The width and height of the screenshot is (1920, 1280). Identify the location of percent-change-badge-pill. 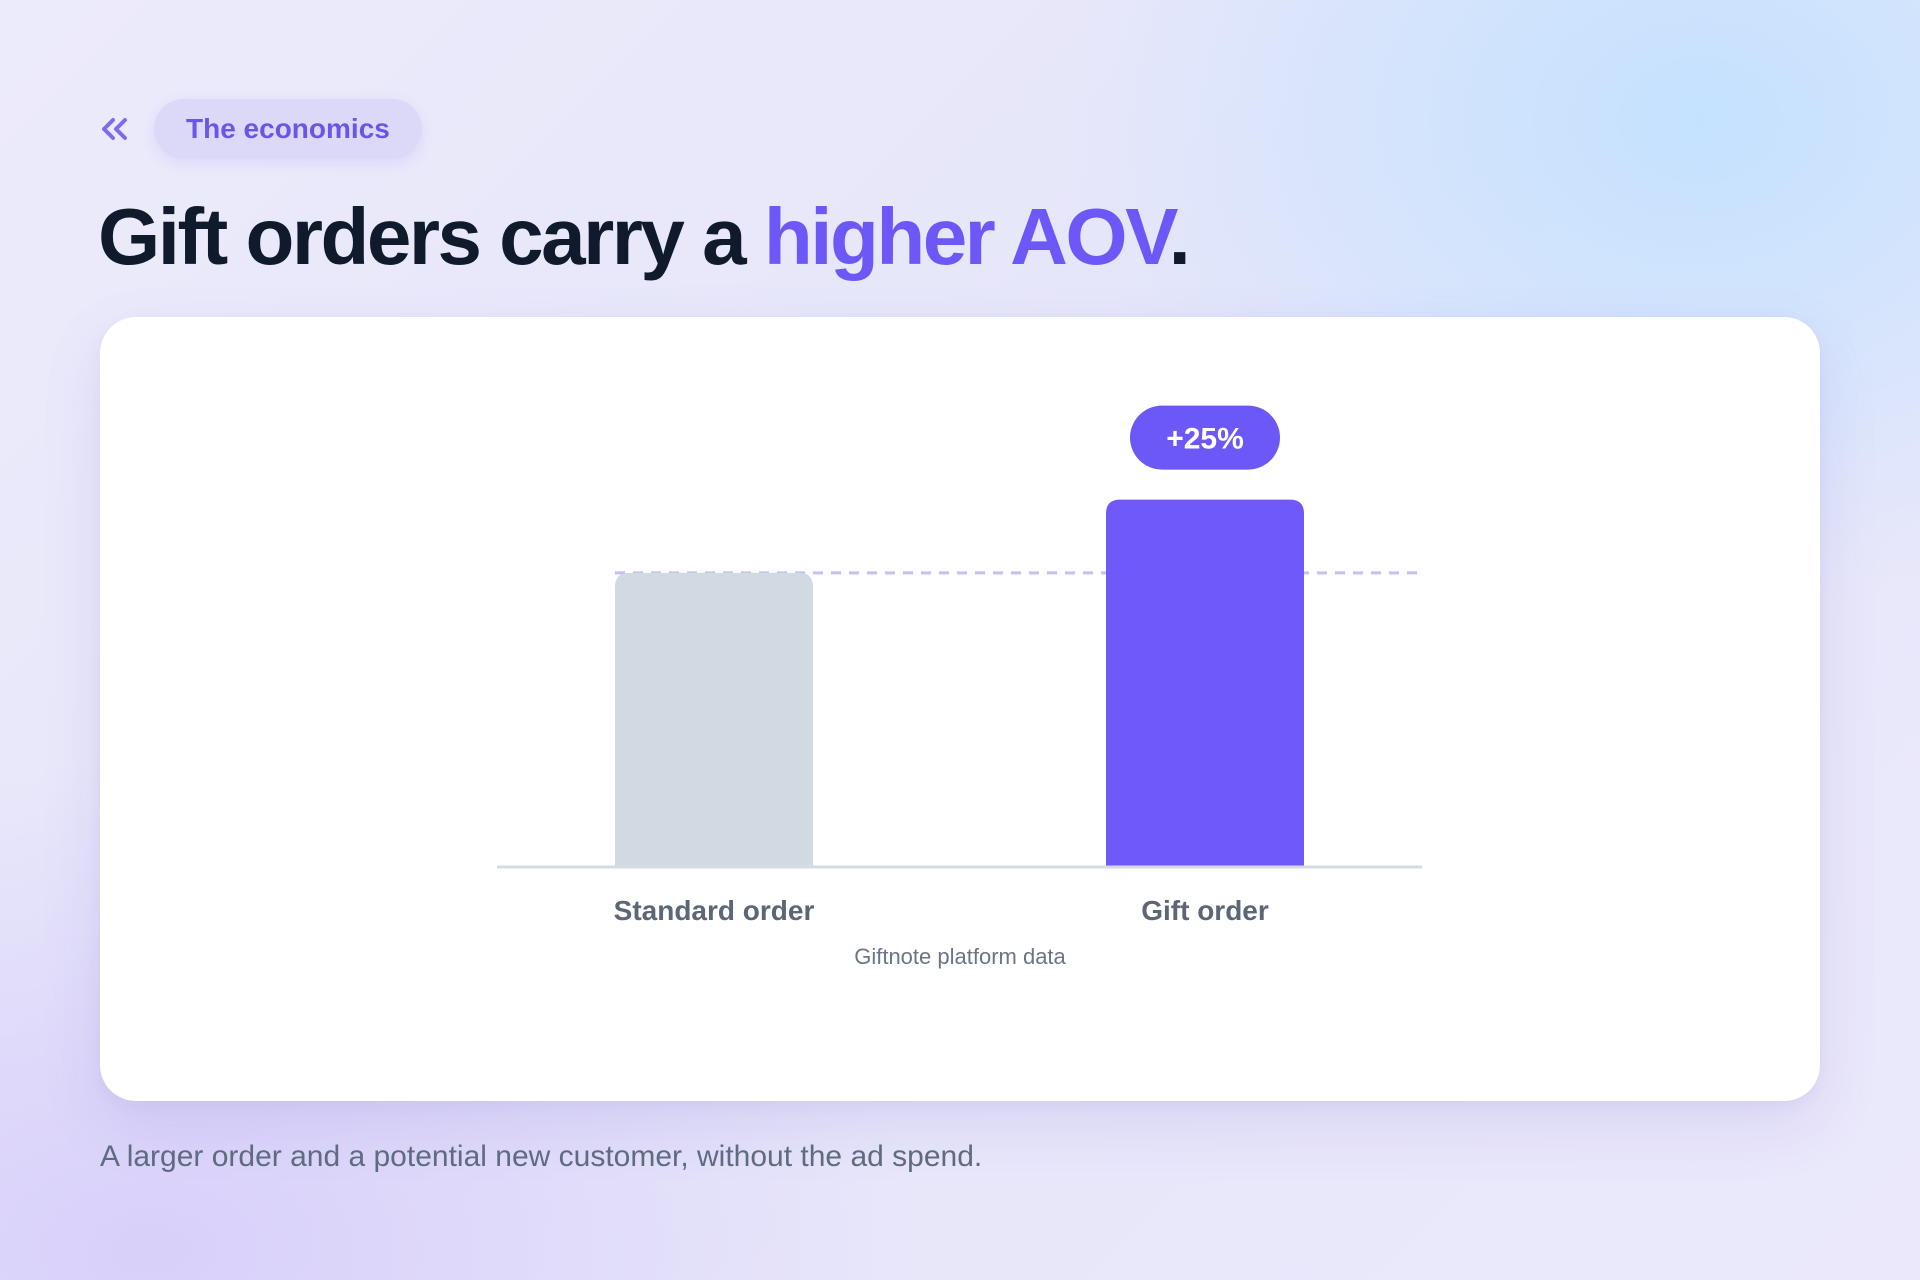
(1205, 437).